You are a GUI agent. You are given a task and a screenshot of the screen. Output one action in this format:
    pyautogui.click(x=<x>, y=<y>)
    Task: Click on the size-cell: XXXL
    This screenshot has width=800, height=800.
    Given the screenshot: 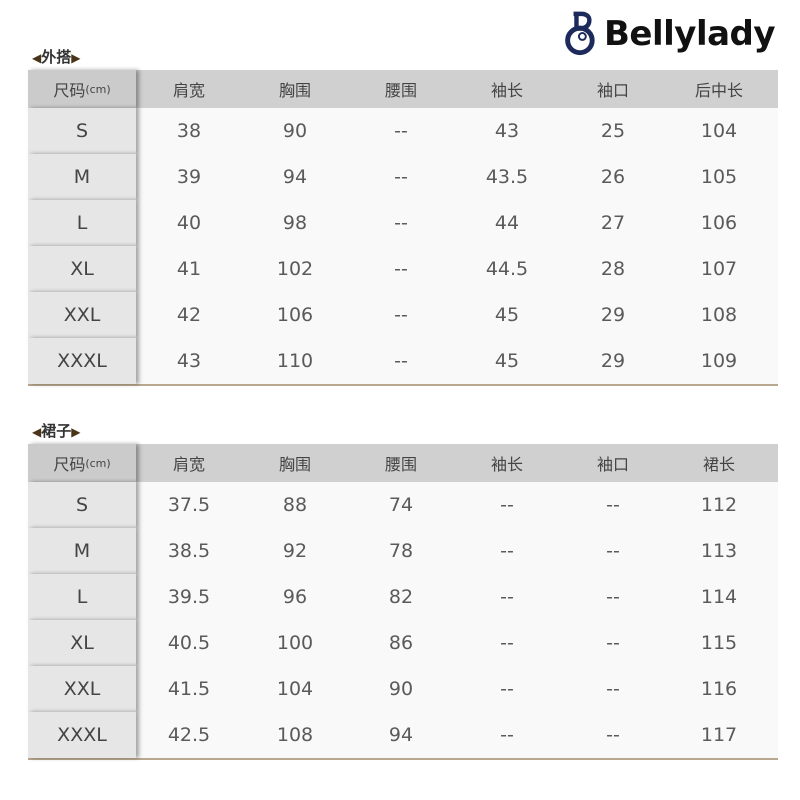 What is the action you would take?
    pyautogui.click(x=82, y=735)
    